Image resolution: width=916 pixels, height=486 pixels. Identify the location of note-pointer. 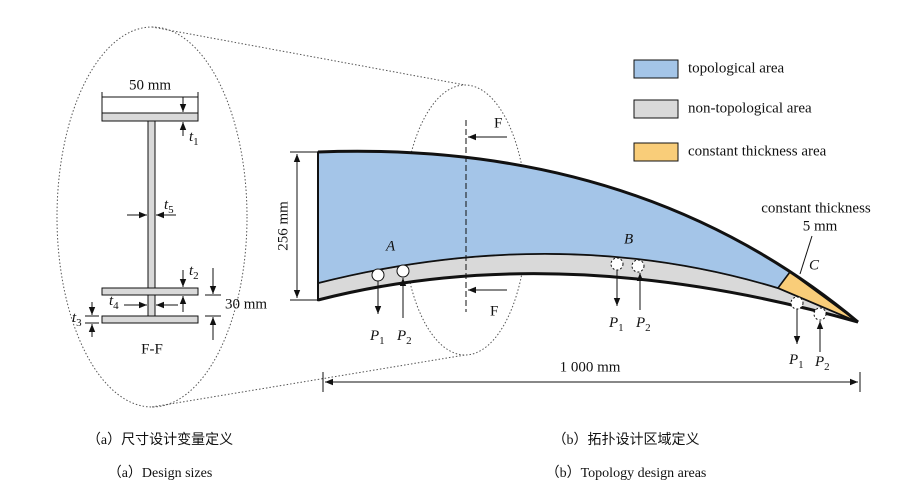
(806, 255).